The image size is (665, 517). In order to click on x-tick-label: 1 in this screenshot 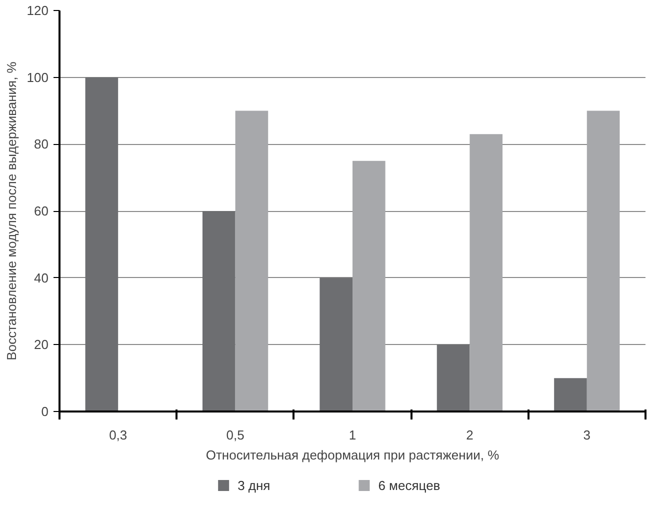, I will do `click(352, 435)`.